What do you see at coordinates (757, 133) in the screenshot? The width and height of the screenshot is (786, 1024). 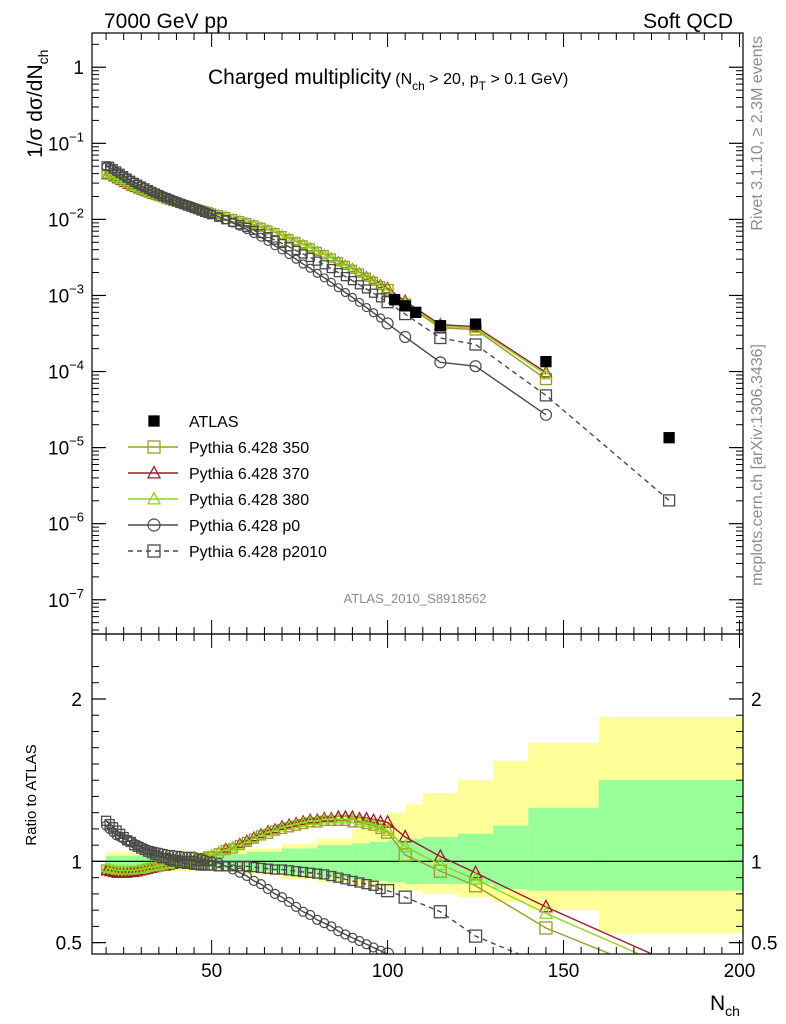 I see `rivet-version-label: Rivet 3.1.10, ≥ 2.3M events` at bounding box center [757, 133].